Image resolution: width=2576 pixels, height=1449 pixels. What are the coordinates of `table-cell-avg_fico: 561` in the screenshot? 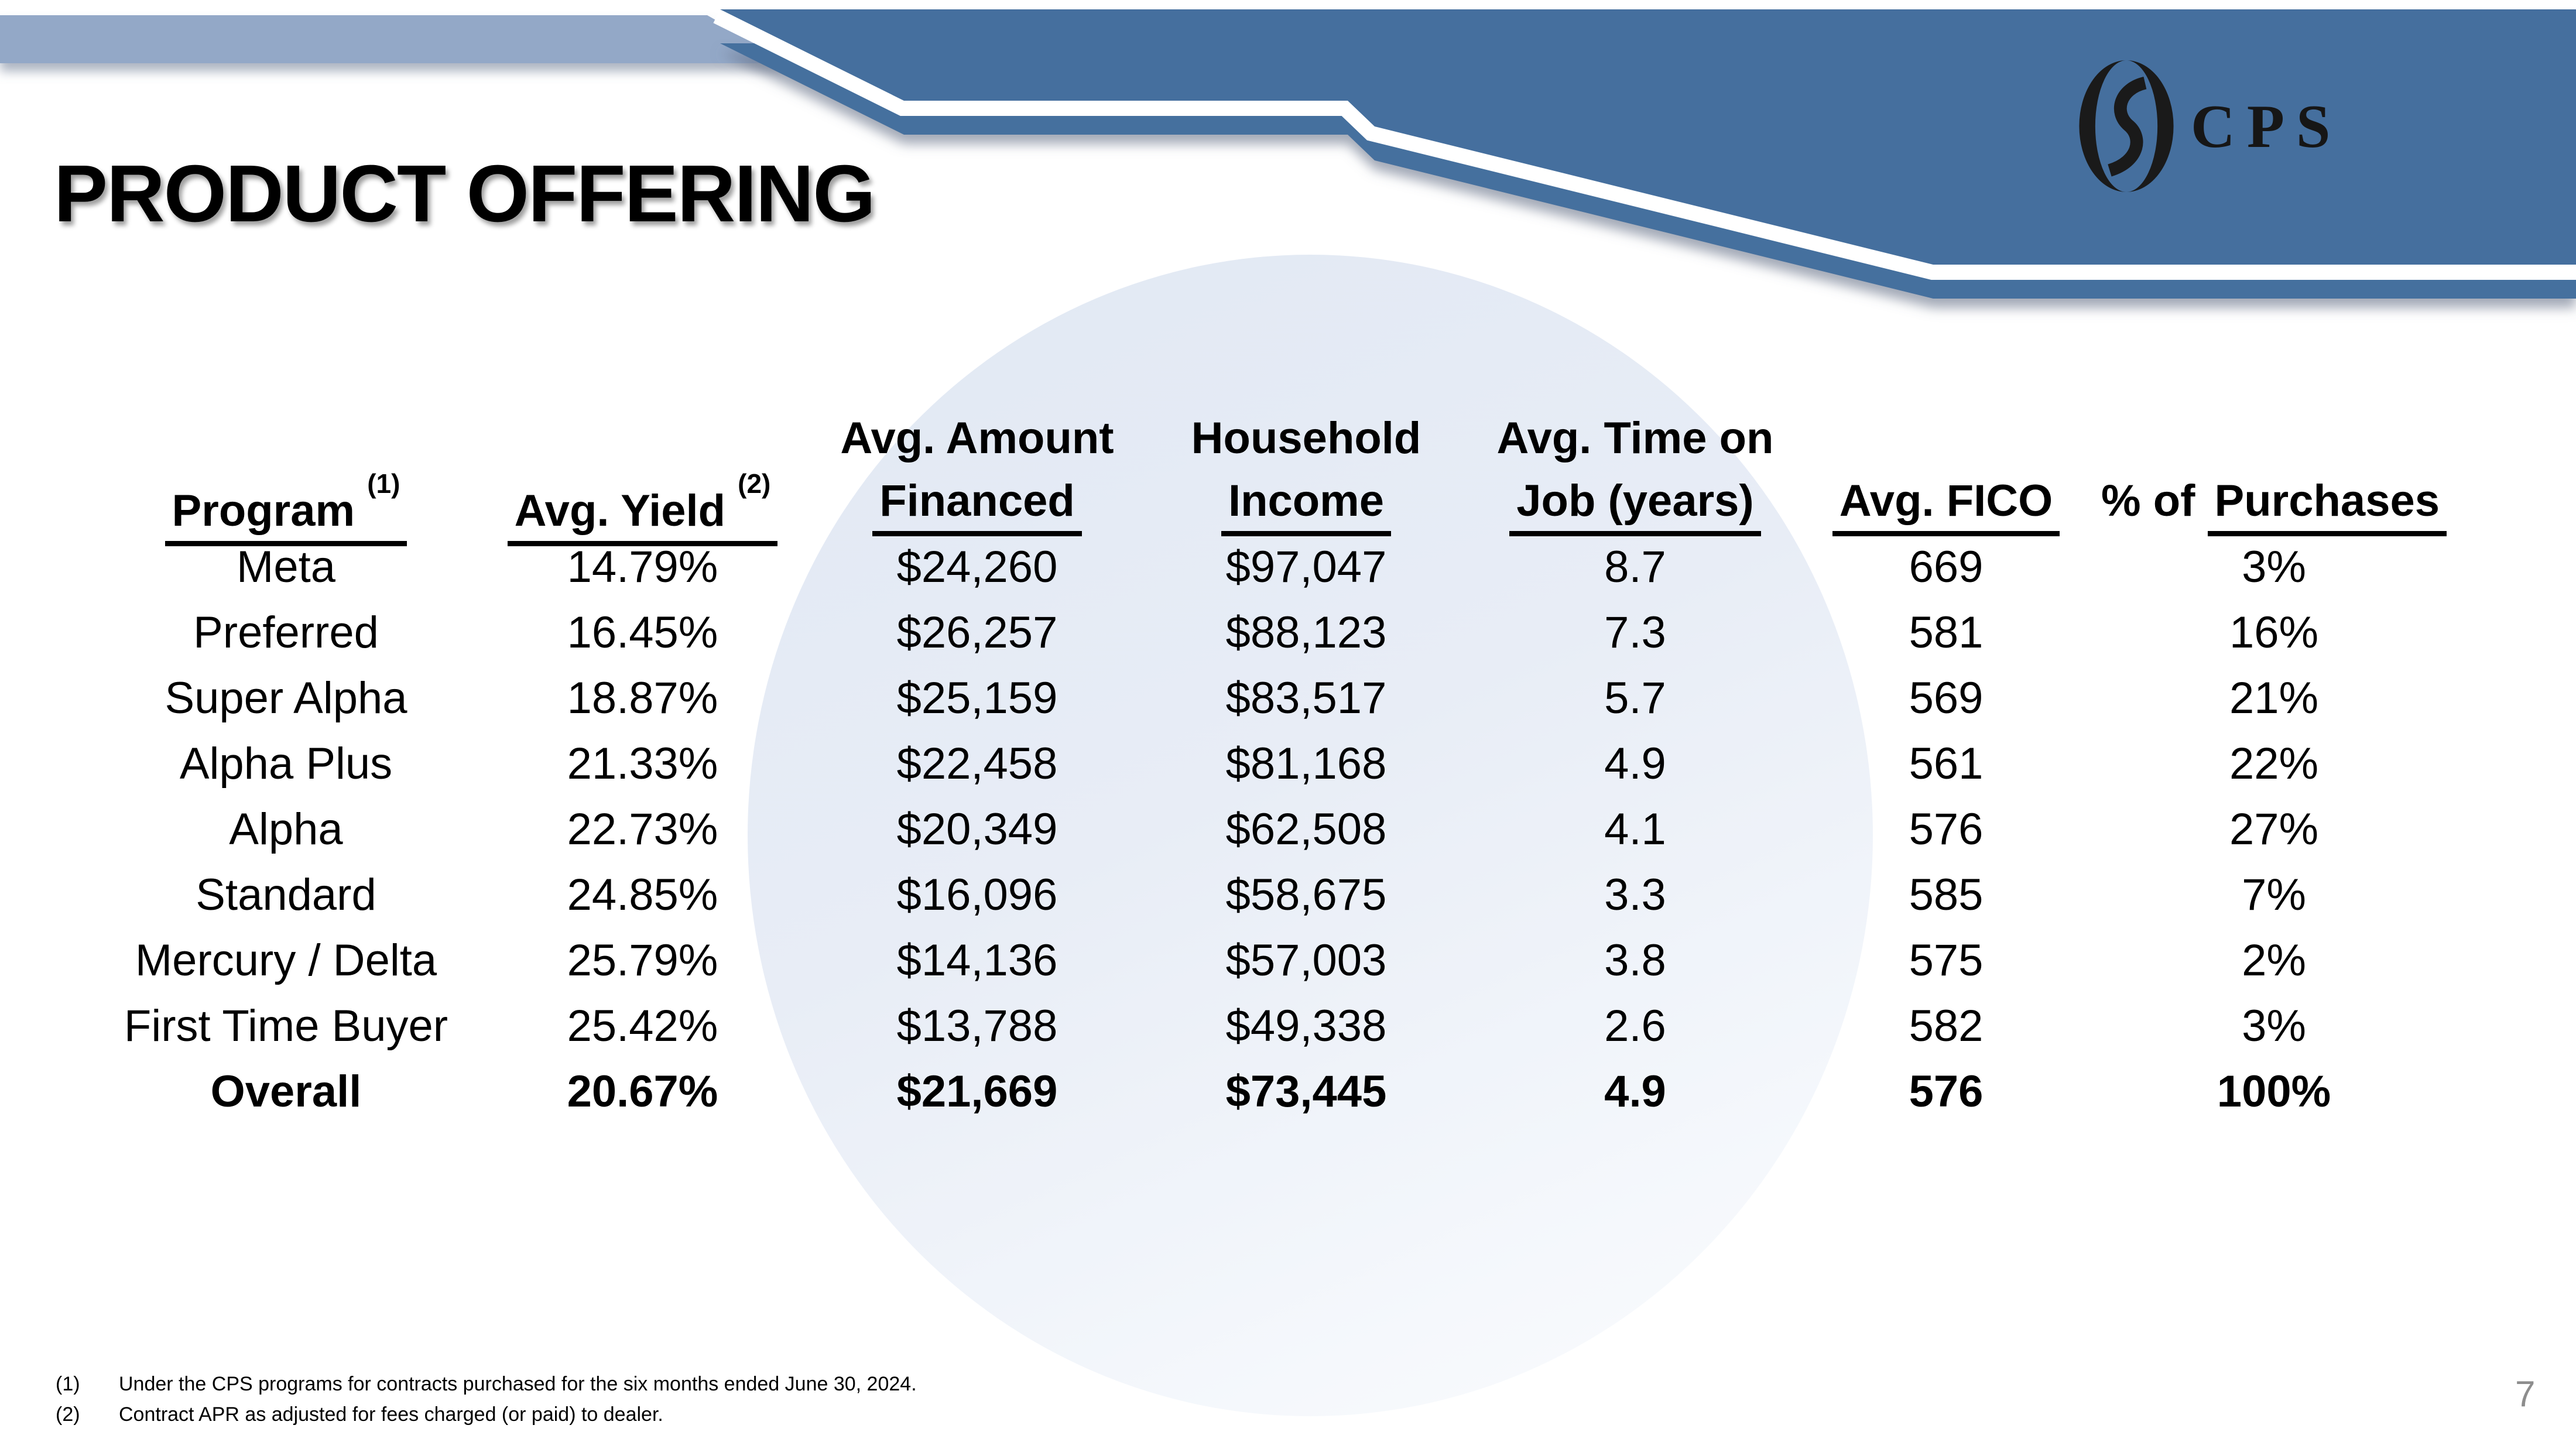 It's located at (1946, 764).